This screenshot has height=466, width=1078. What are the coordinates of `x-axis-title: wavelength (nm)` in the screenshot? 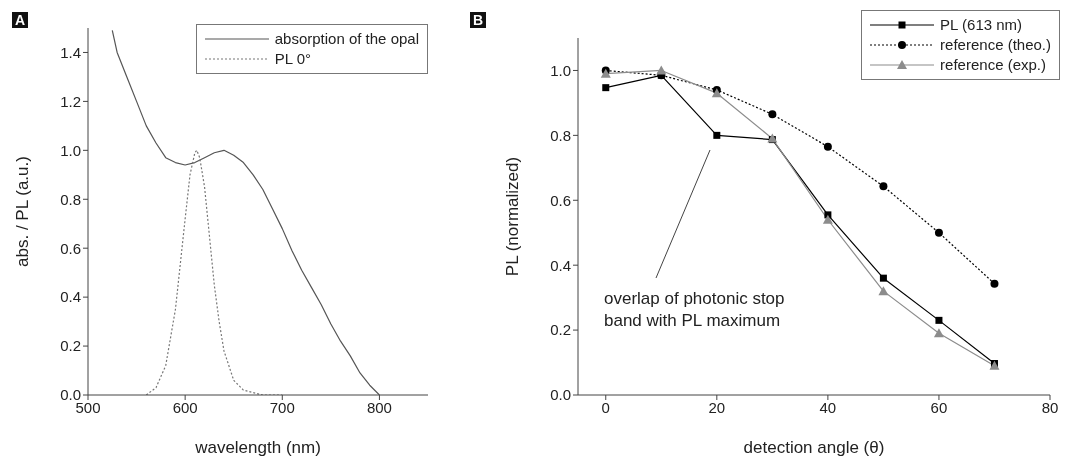 It's located at (257, 447).